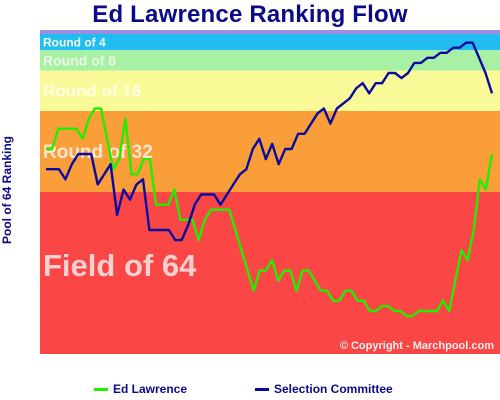 The image size is (500, 400). I want to click on legend-item-ed-lawrence: Ed Lawrence, so click(140, 389).